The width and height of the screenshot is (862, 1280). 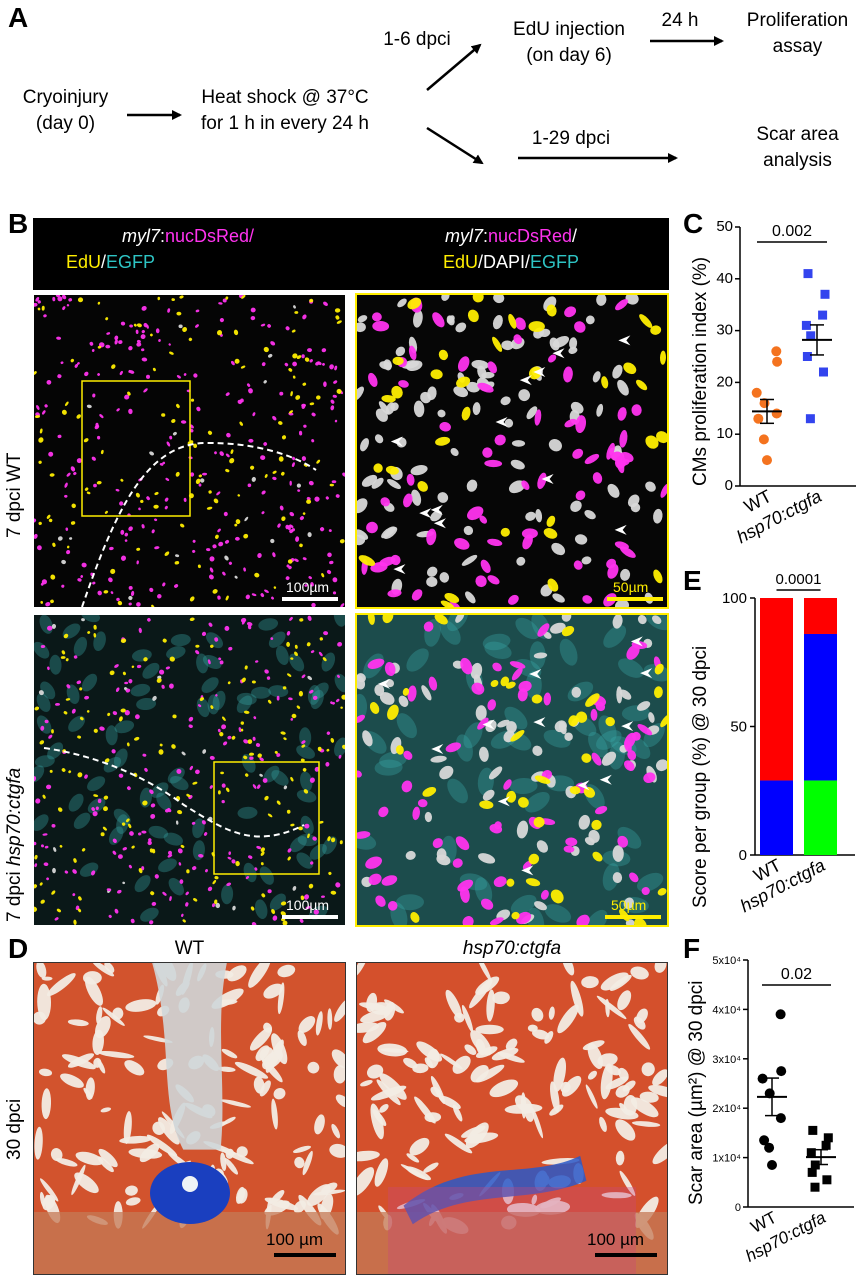 I want to click on hdr-right-gene: myl7, so click(x=463, y=236).